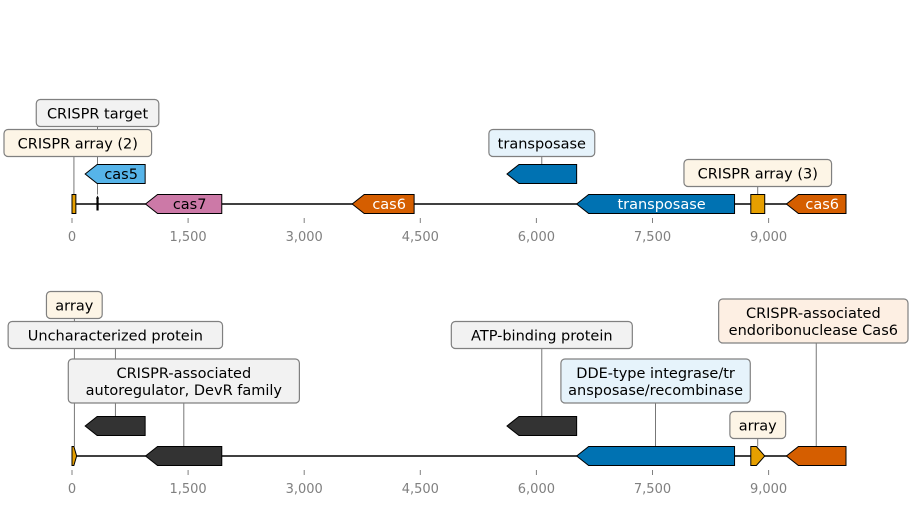  I want to click on gene-array-small, so click(74, 456).